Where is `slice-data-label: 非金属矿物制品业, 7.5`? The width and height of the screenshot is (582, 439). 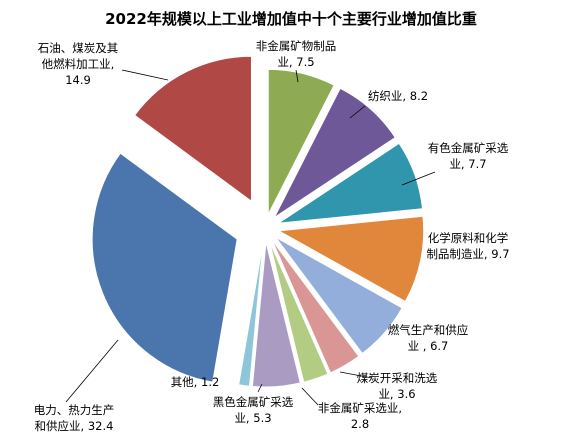
slice-data-label: 非金属矿物制品业, 7.5 is located at coordinates (296, 54).